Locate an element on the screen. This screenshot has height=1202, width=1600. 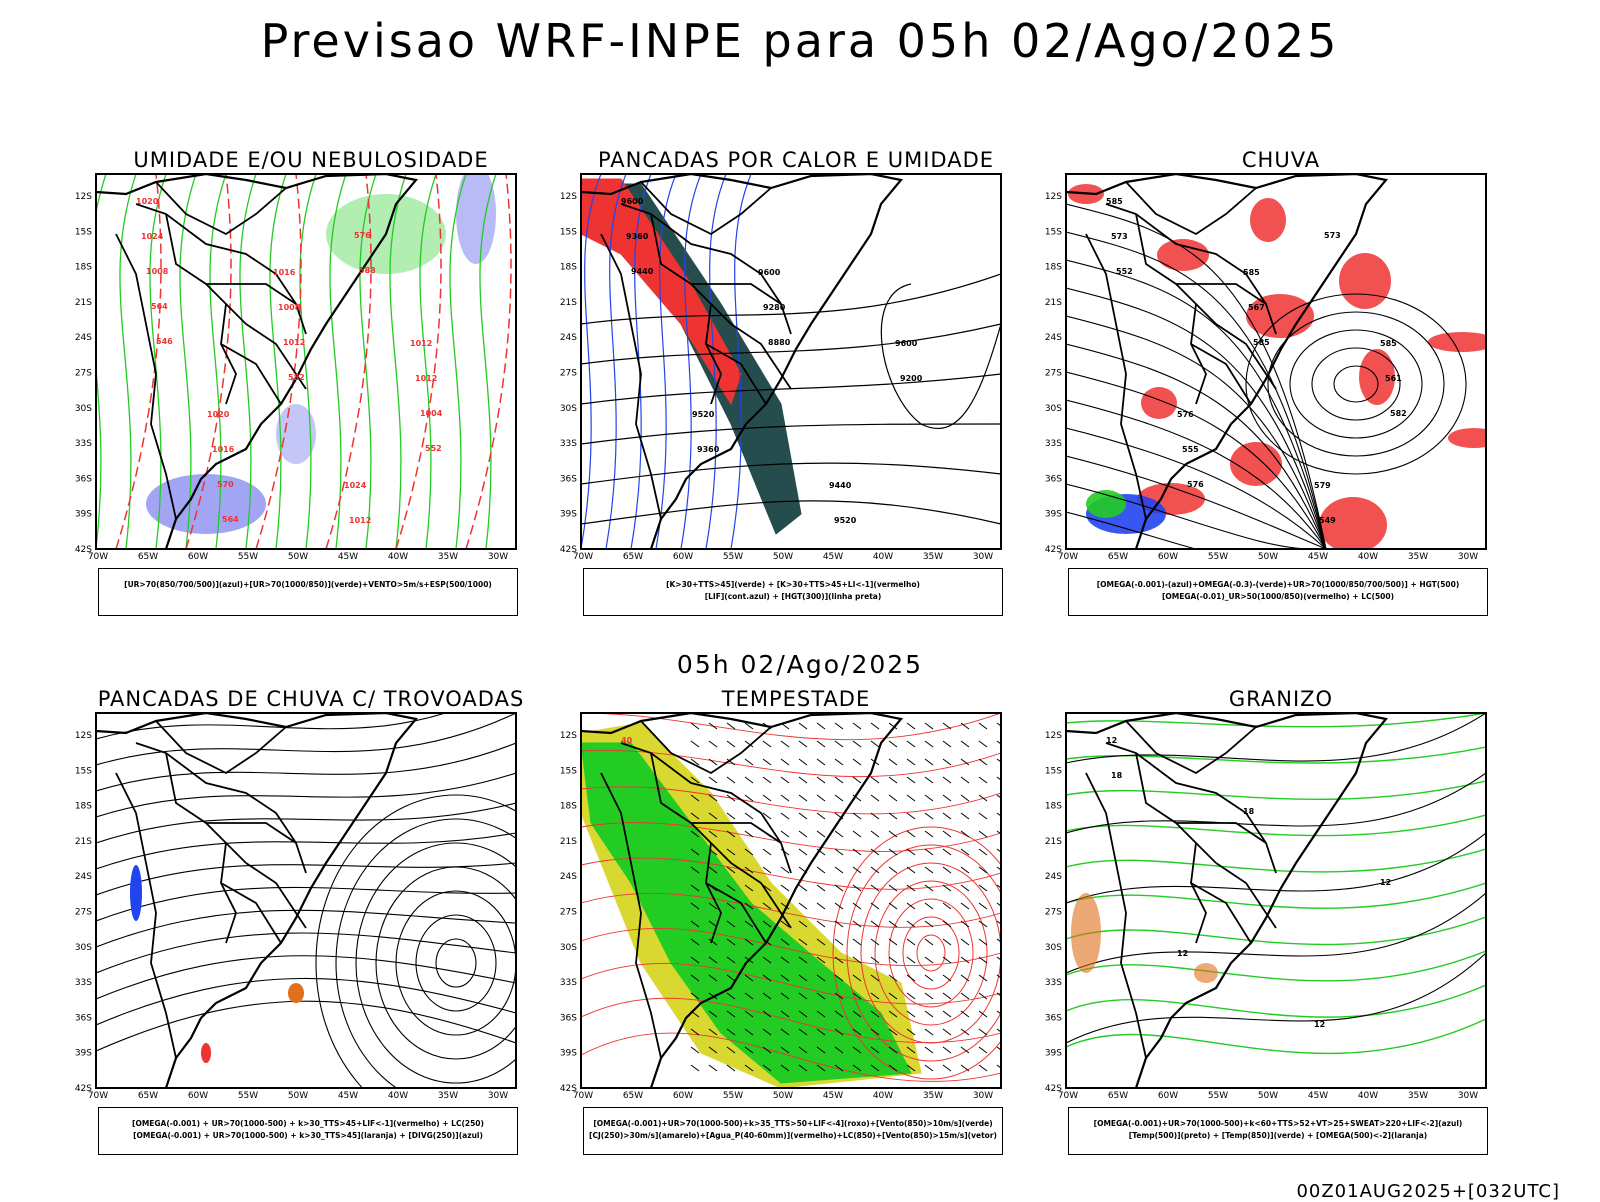
lon-tick-label: 30W is located at coordinates (498, 557).